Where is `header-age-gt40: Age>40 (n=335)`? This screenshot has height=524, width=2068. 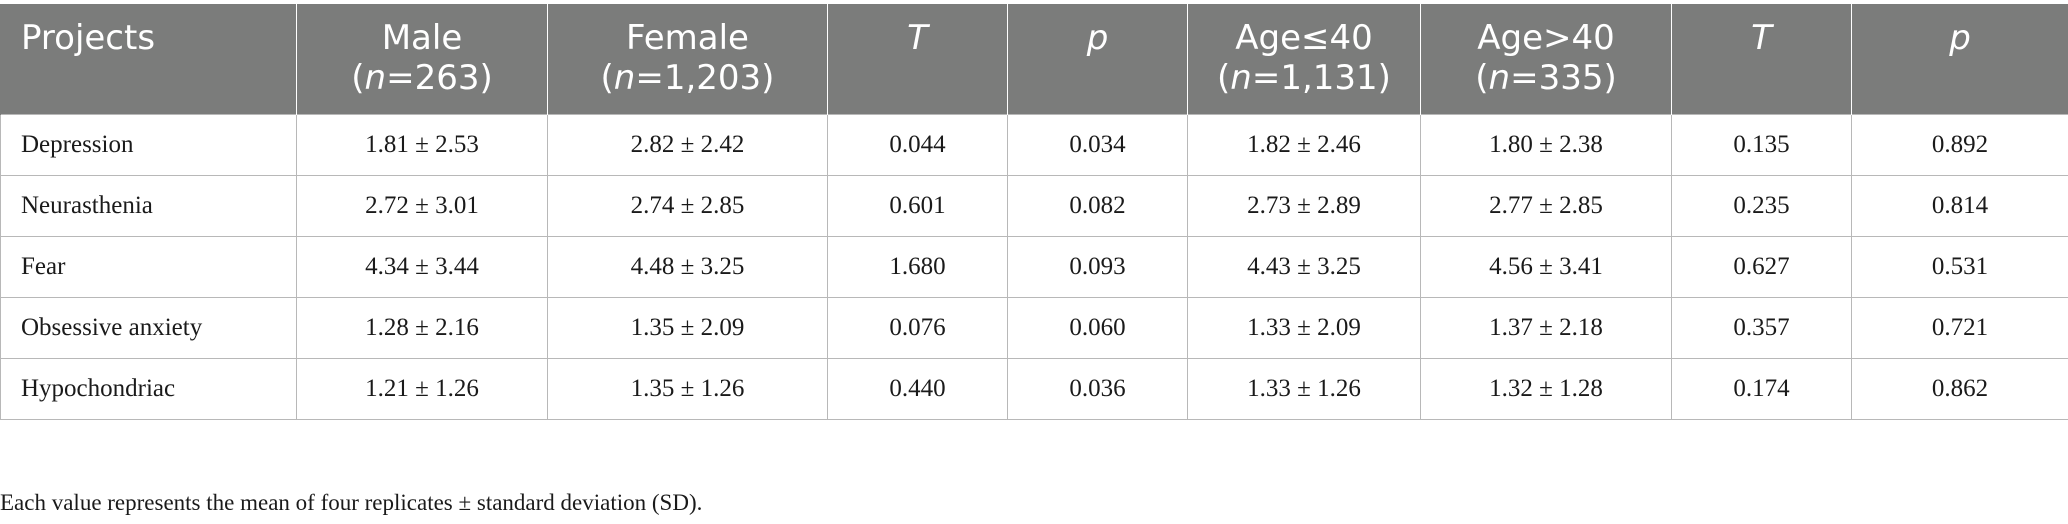 header-age-gt40: Age>40 (n=335) is located at coordinates (1546, 59).